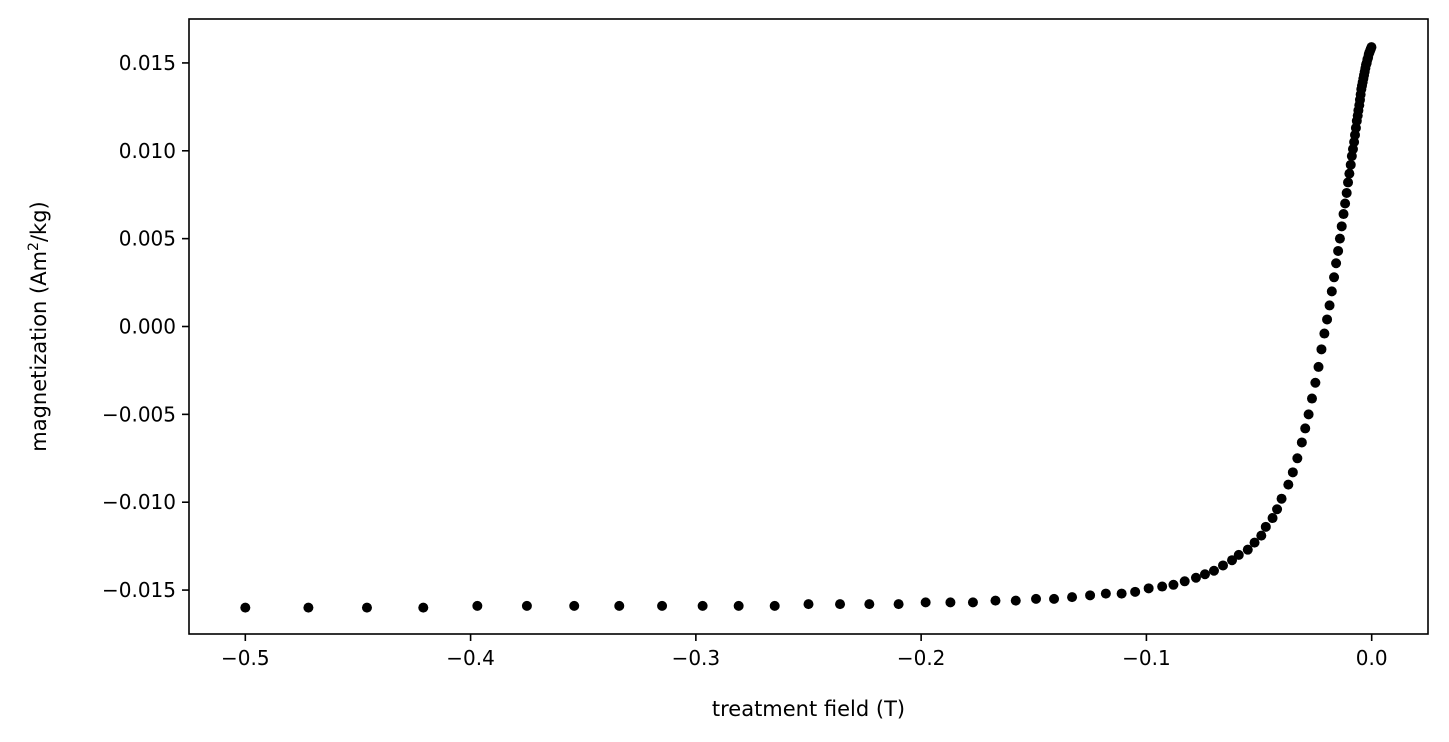  I want to click on x-tick-label: −0.5, so click(245, 658).